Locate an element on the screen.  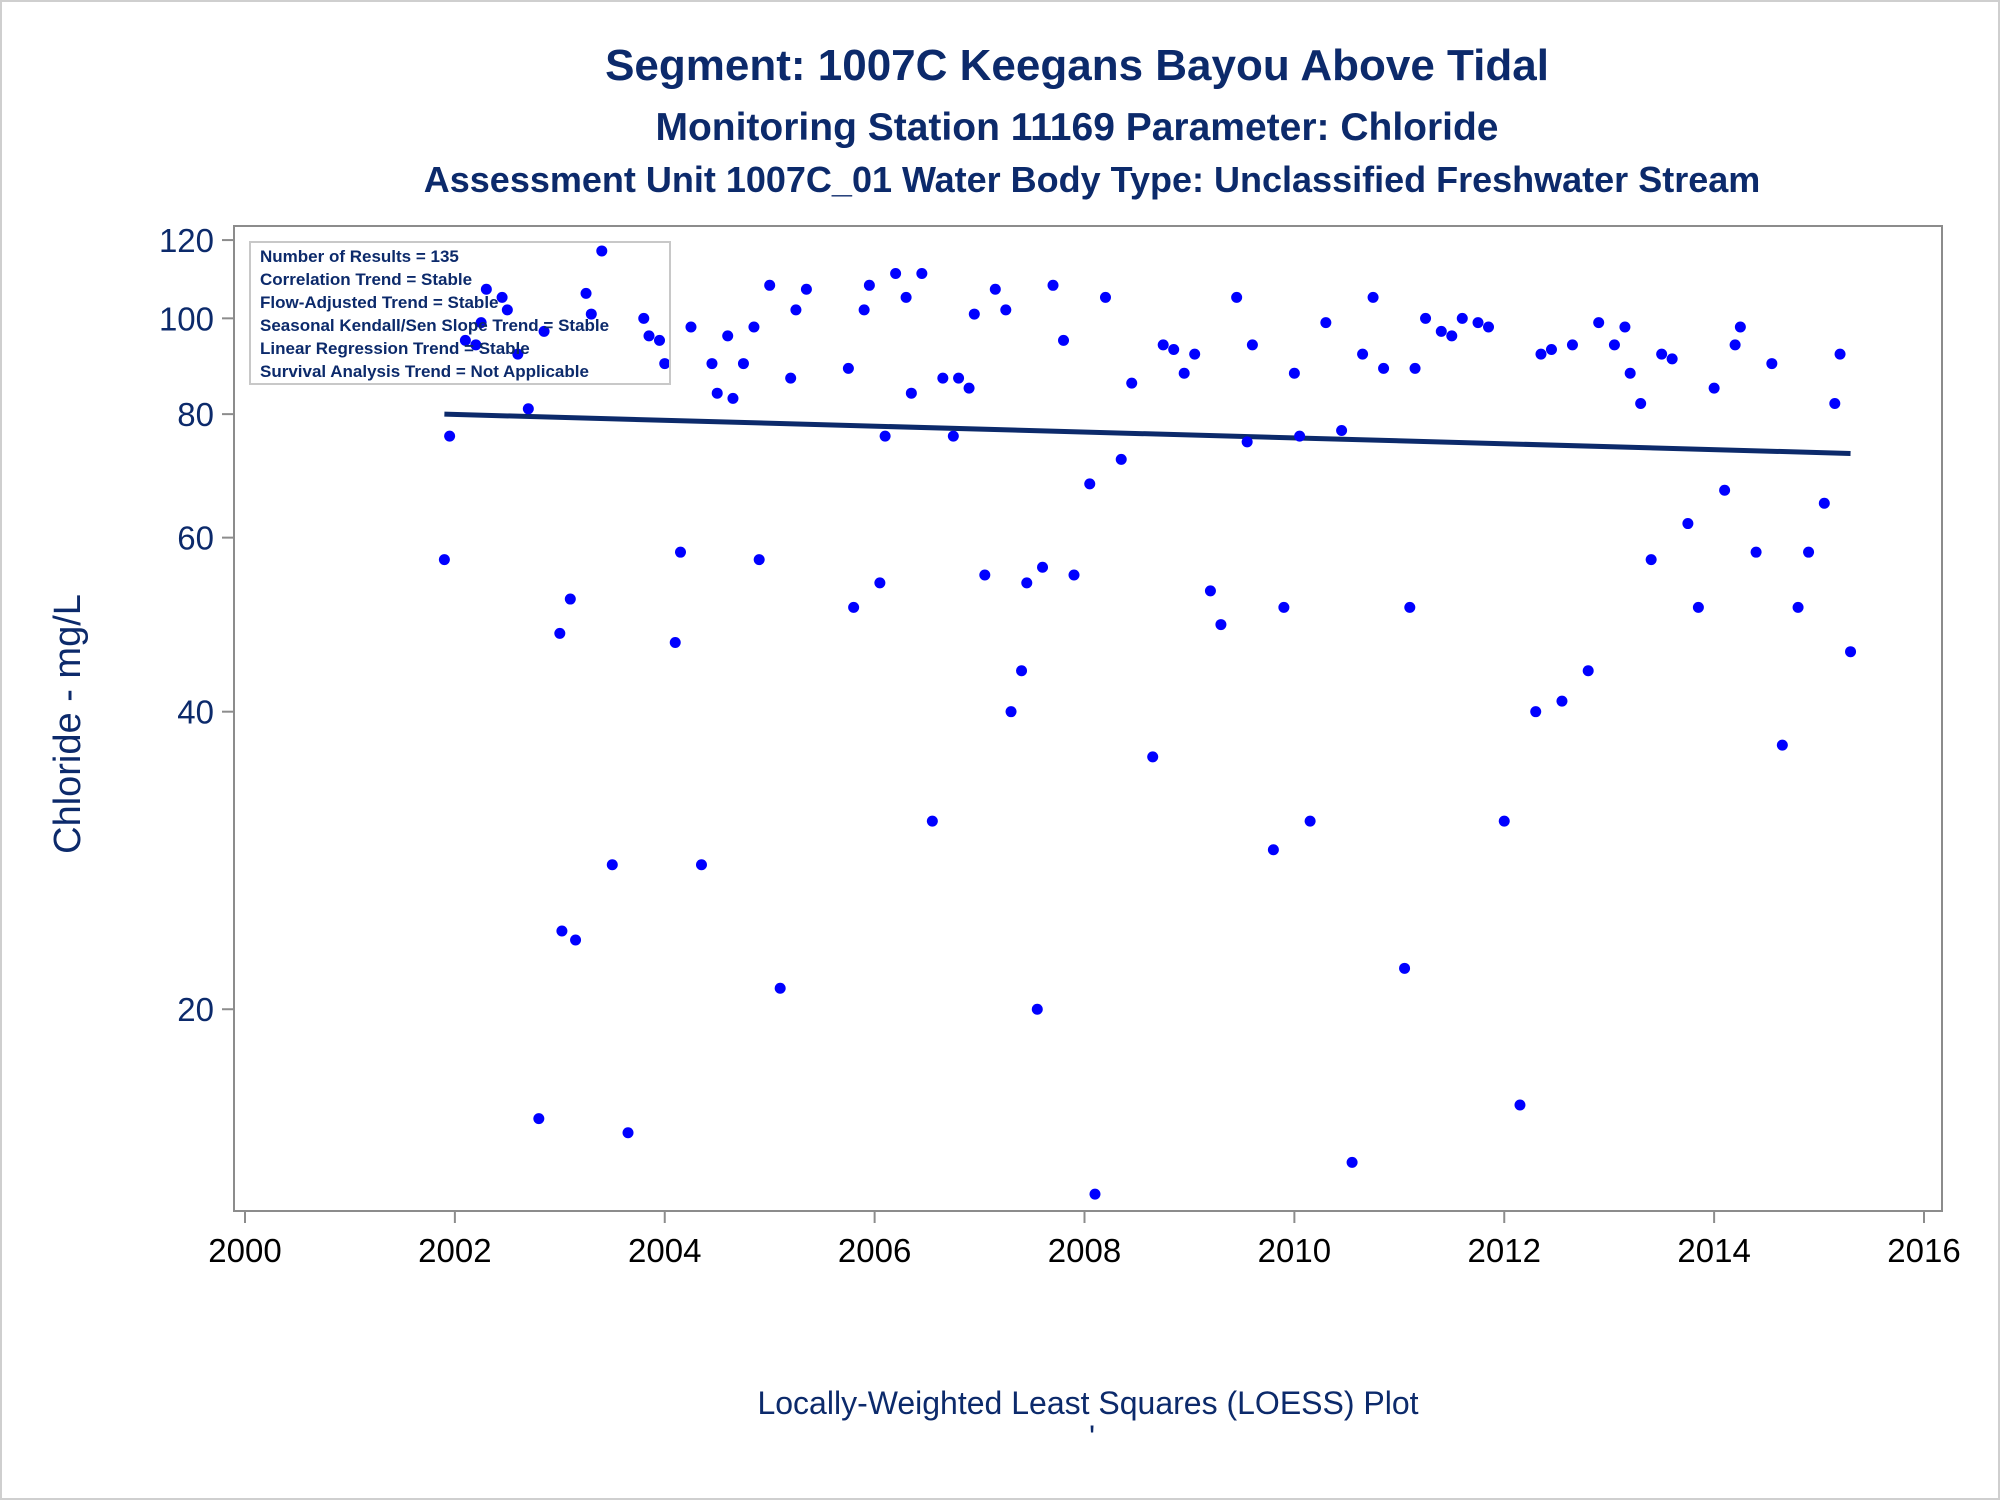
x-tick-label: 2016 is located at coordinates (1923, 1250).